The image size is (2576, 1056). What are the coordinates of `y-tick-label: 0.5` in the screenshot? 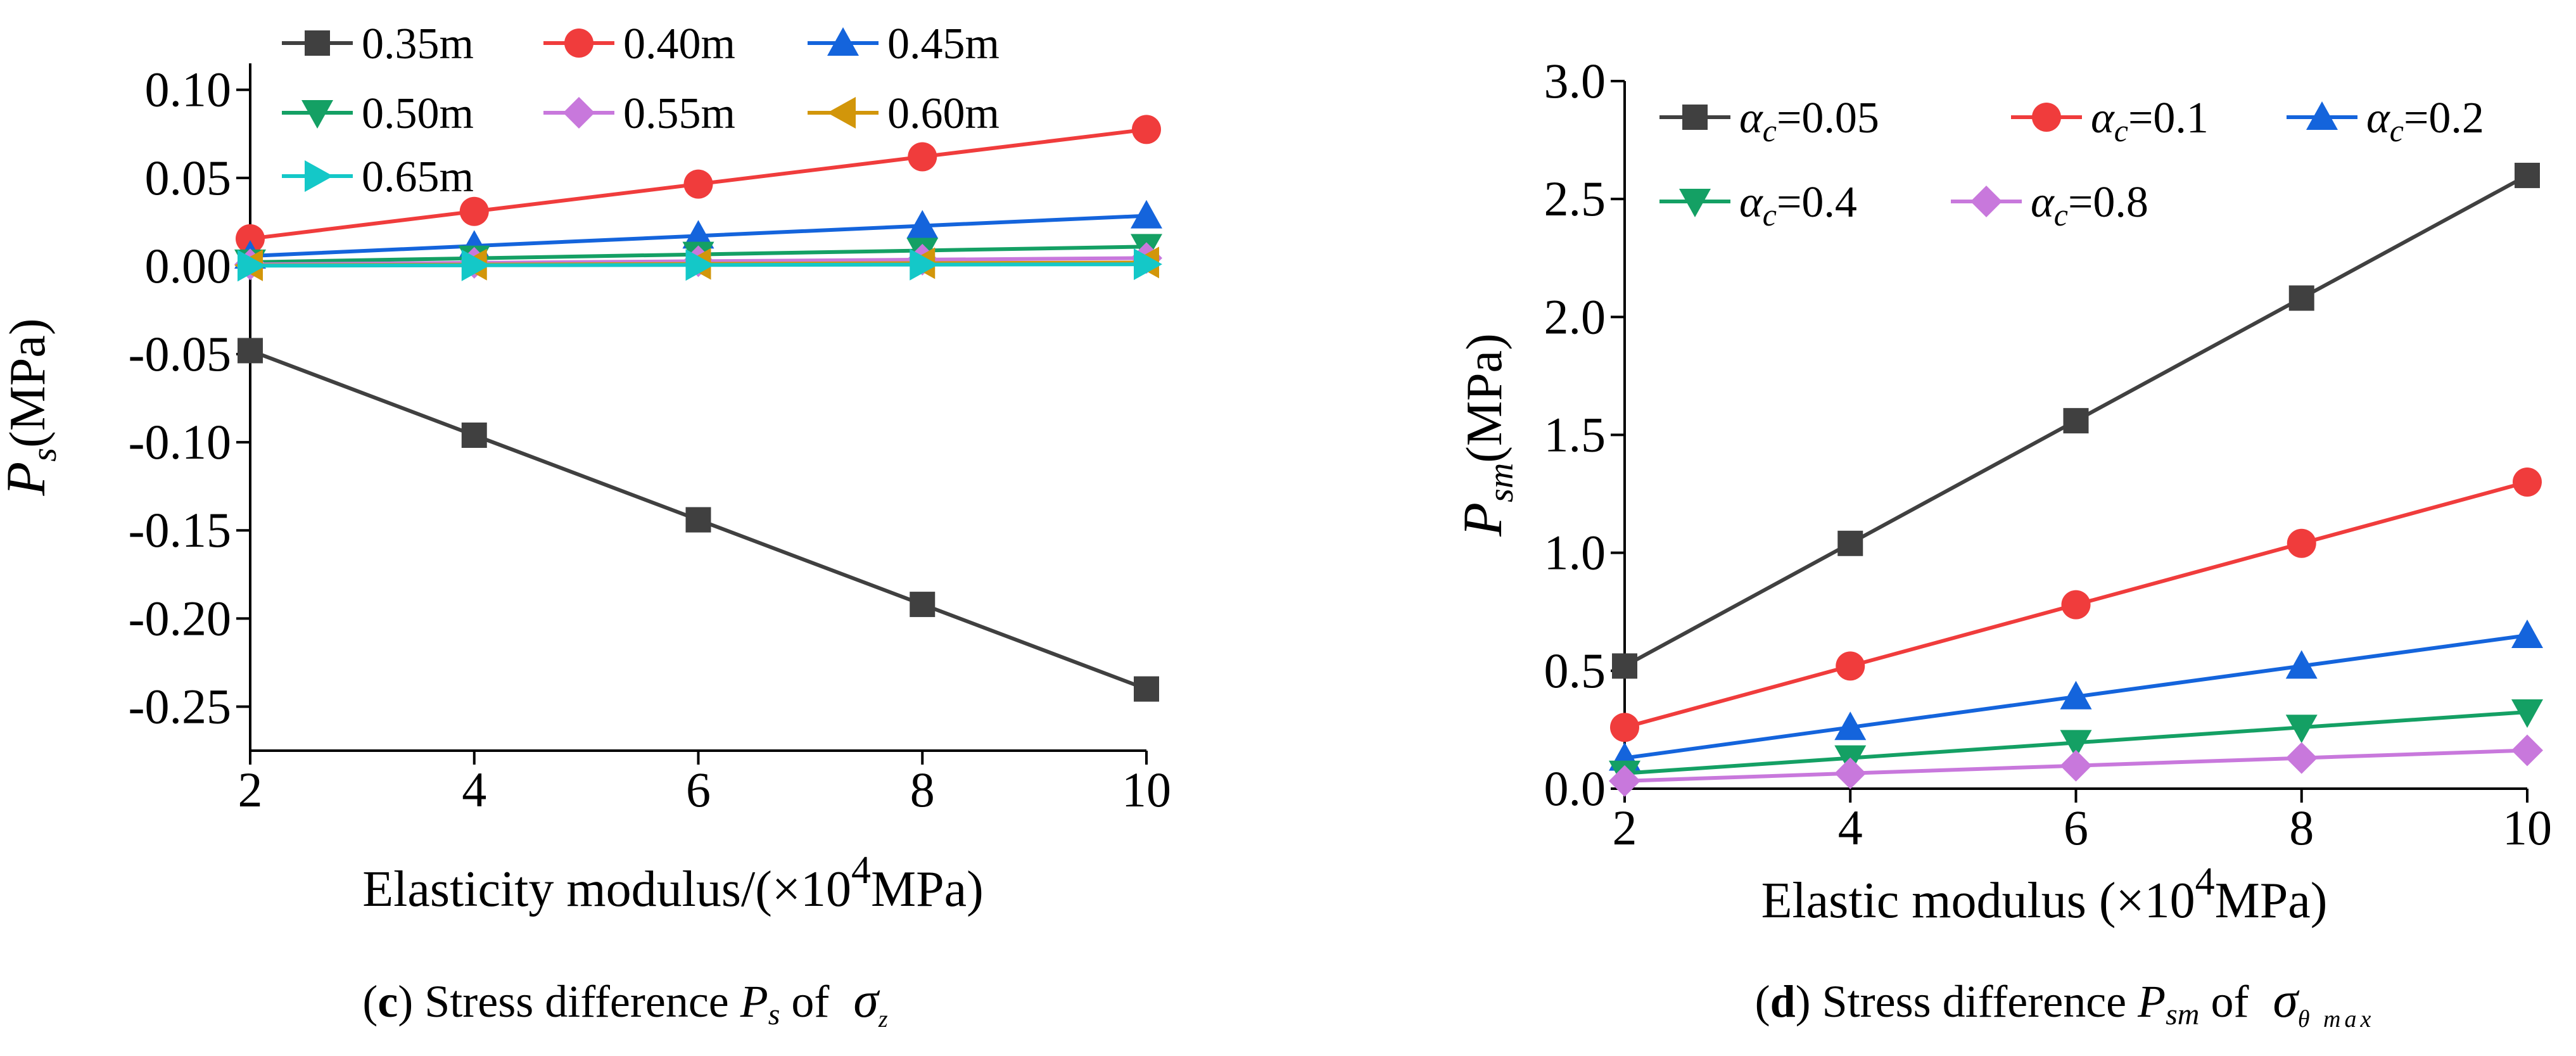 It's located at (1575, 670).